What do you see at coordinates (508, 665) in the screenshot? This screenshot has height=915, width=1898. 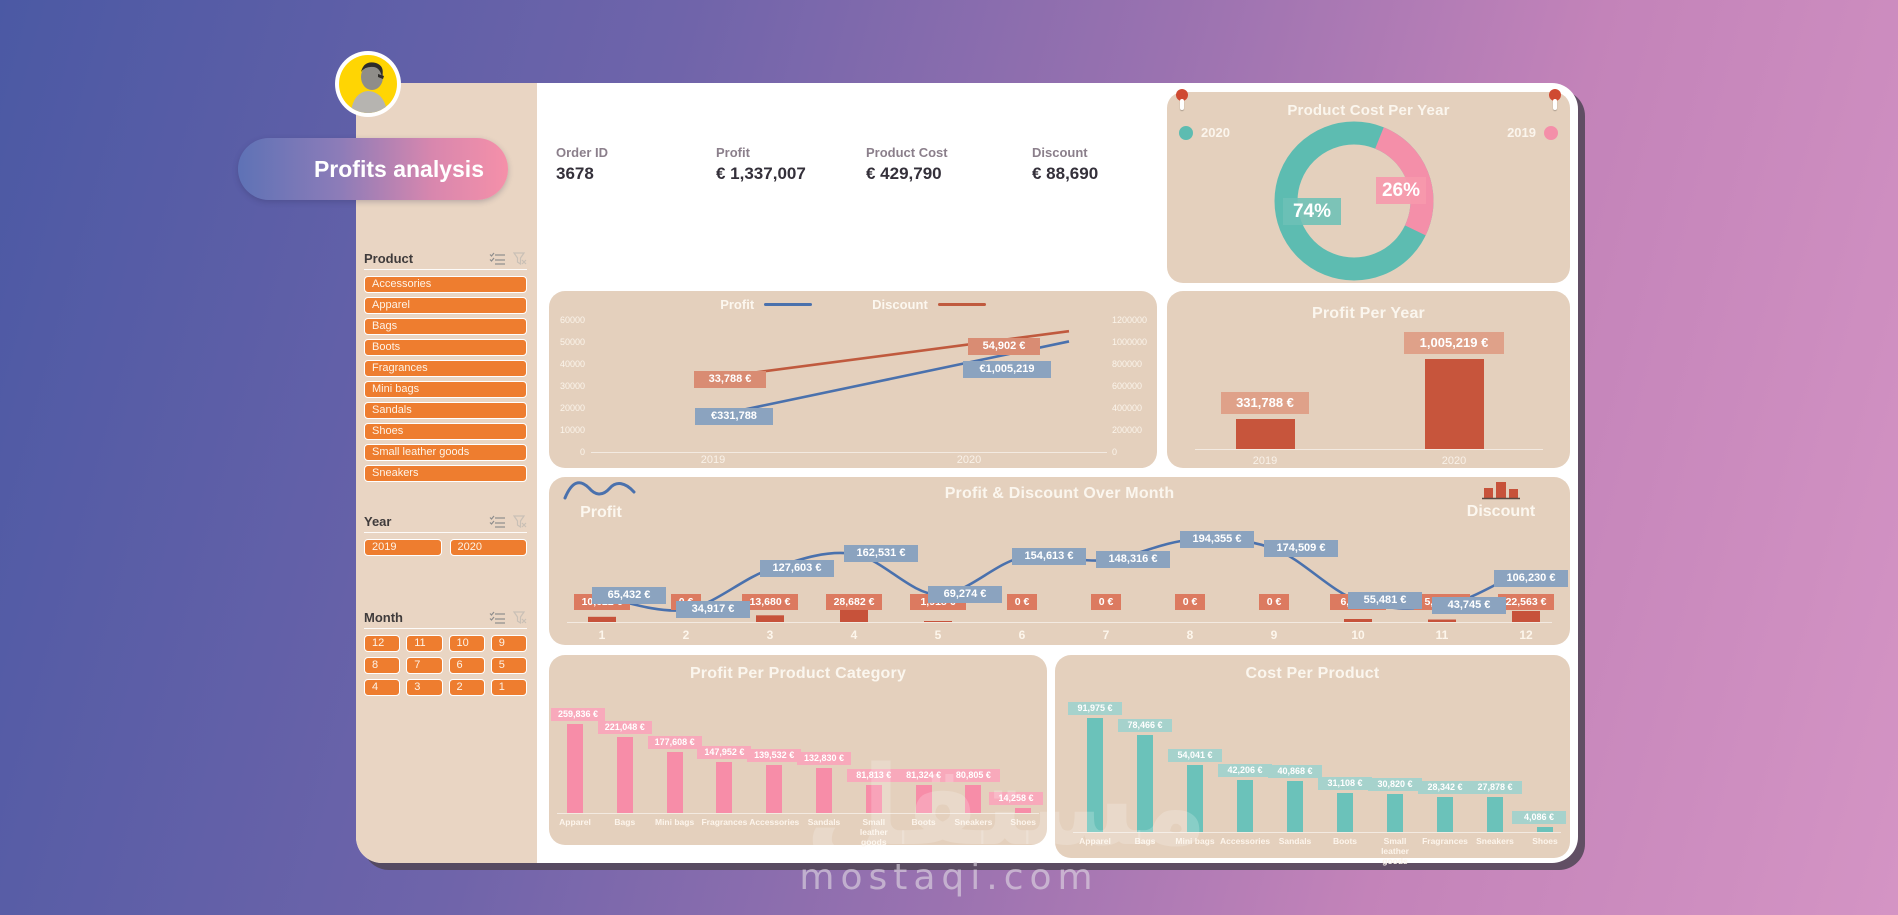 I see `month-filter-5: 5` at bounding box center [508, 665].